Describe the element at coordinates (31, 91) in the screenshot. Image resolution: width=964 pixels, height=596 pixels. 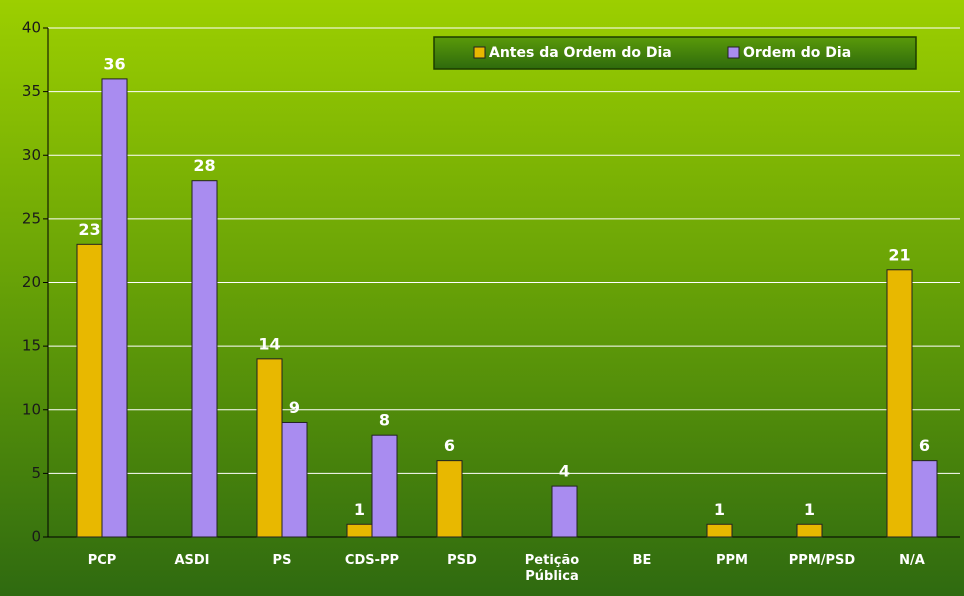
I see `y-tick-label: 35` at that location.